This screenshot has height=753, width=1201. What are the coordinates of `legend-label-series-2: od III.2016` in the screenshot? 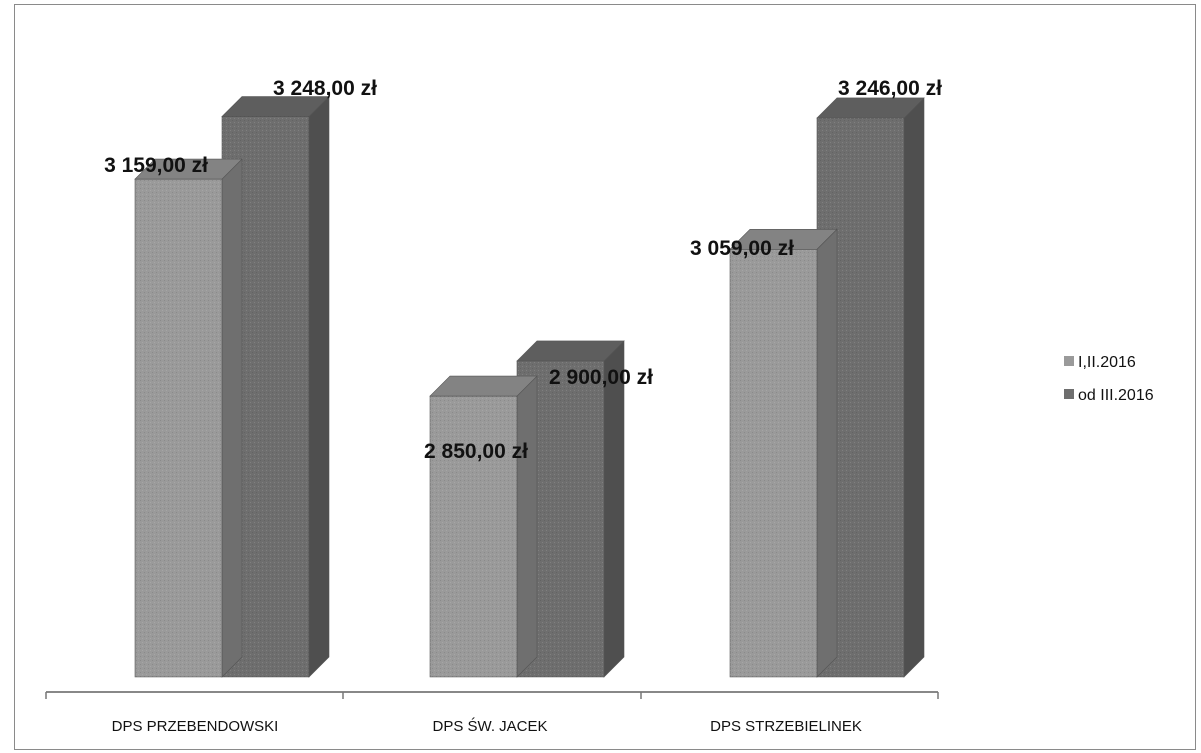 It's located at (1116, 395).